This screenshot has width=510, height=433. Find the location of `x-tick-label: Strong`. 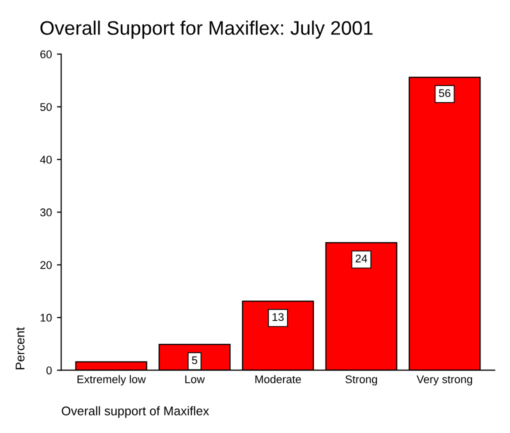

x-tick-label: Strong is located at coordinates (361, 380).